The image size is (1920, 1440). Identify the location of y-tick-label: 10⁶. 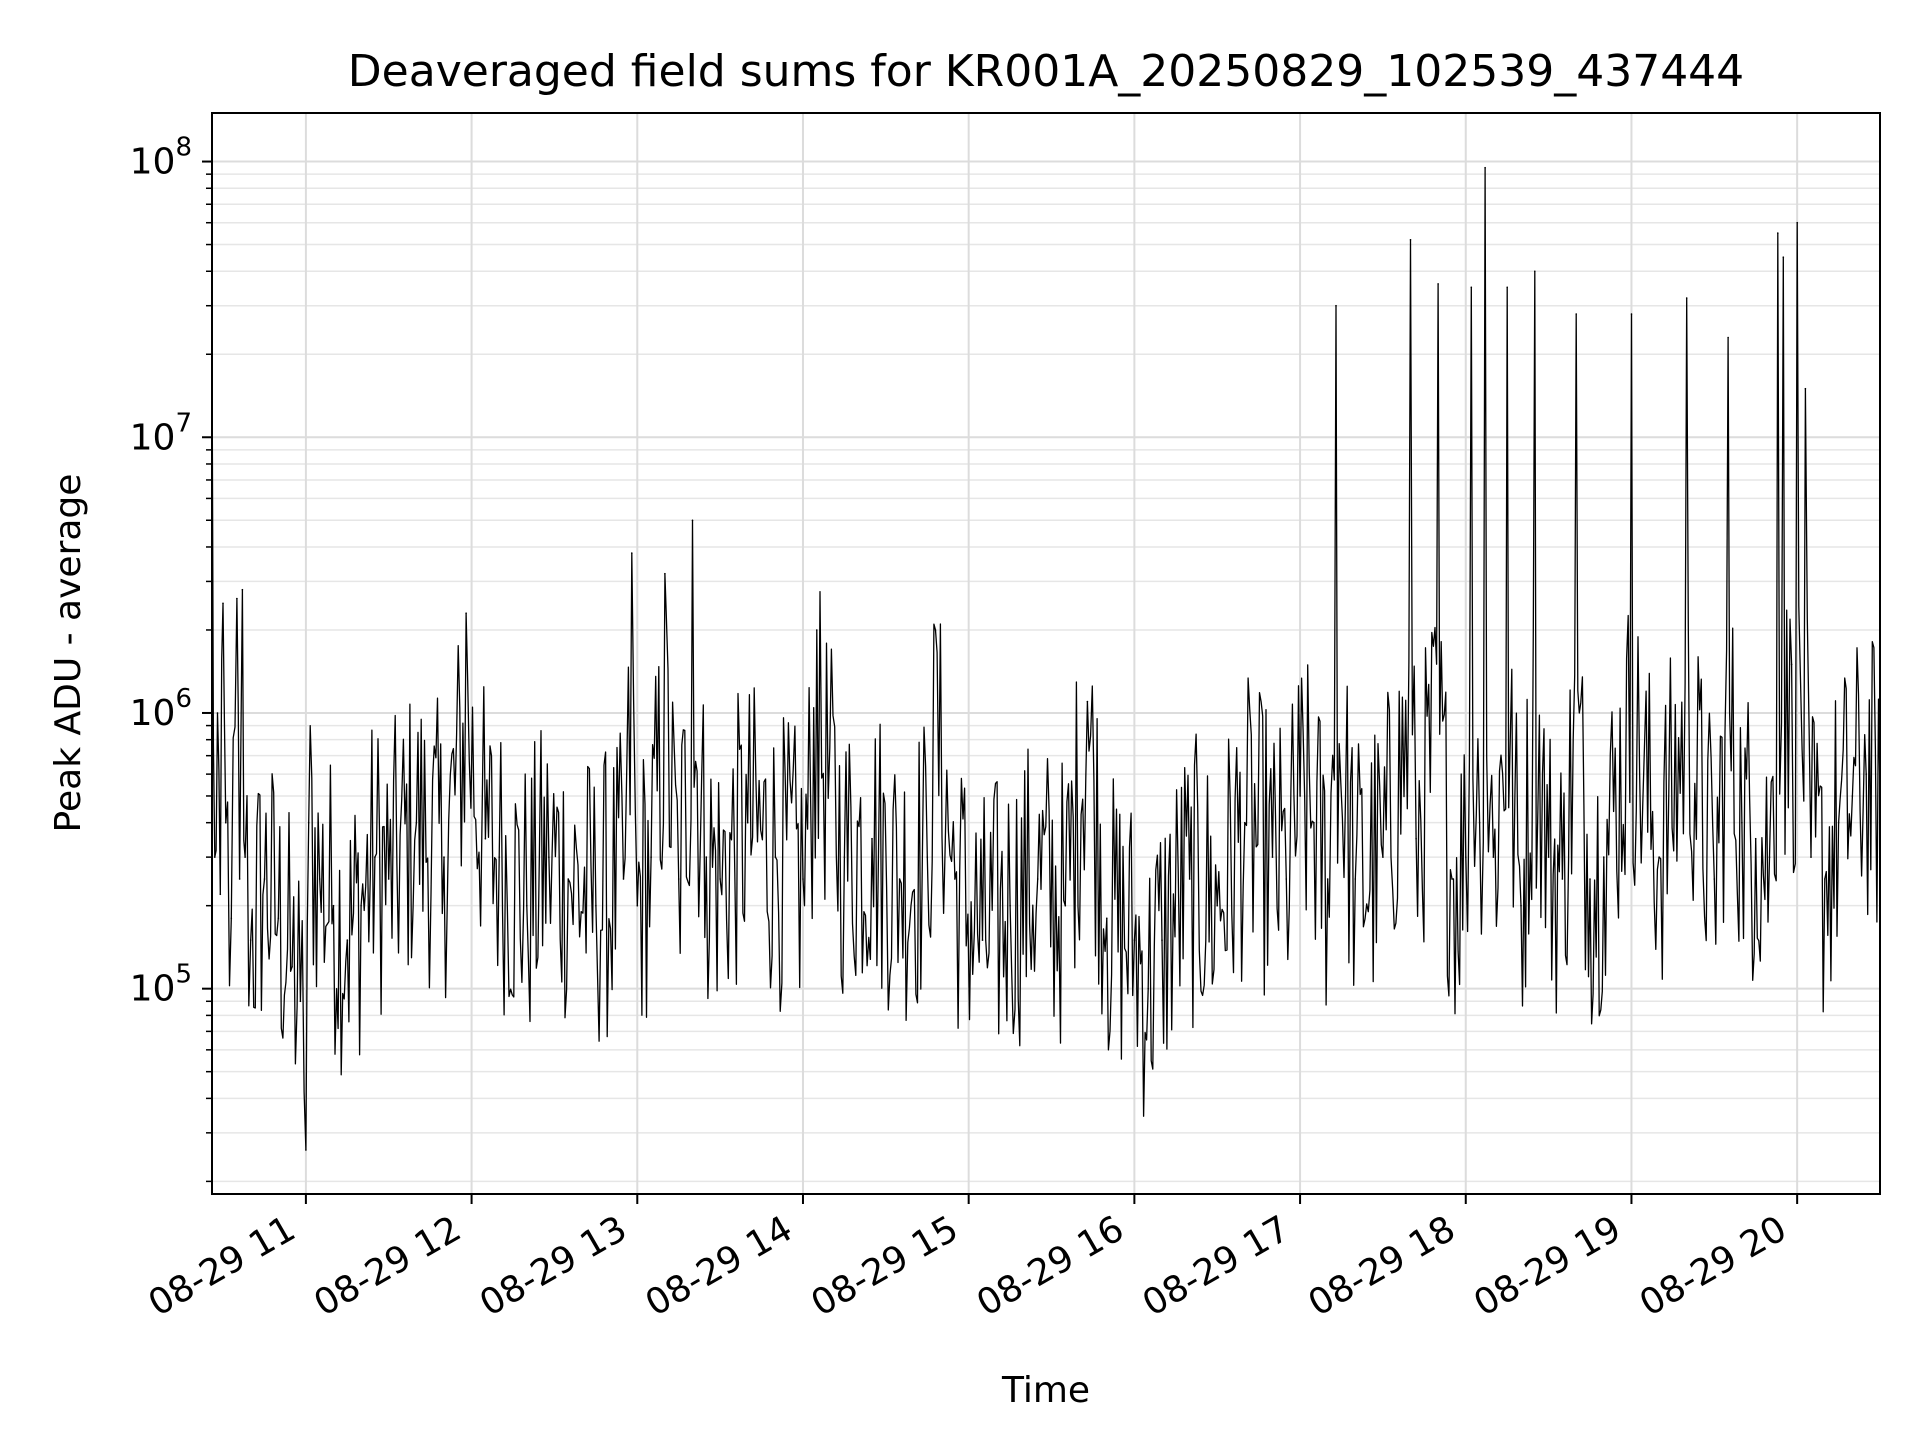
(161, 709).